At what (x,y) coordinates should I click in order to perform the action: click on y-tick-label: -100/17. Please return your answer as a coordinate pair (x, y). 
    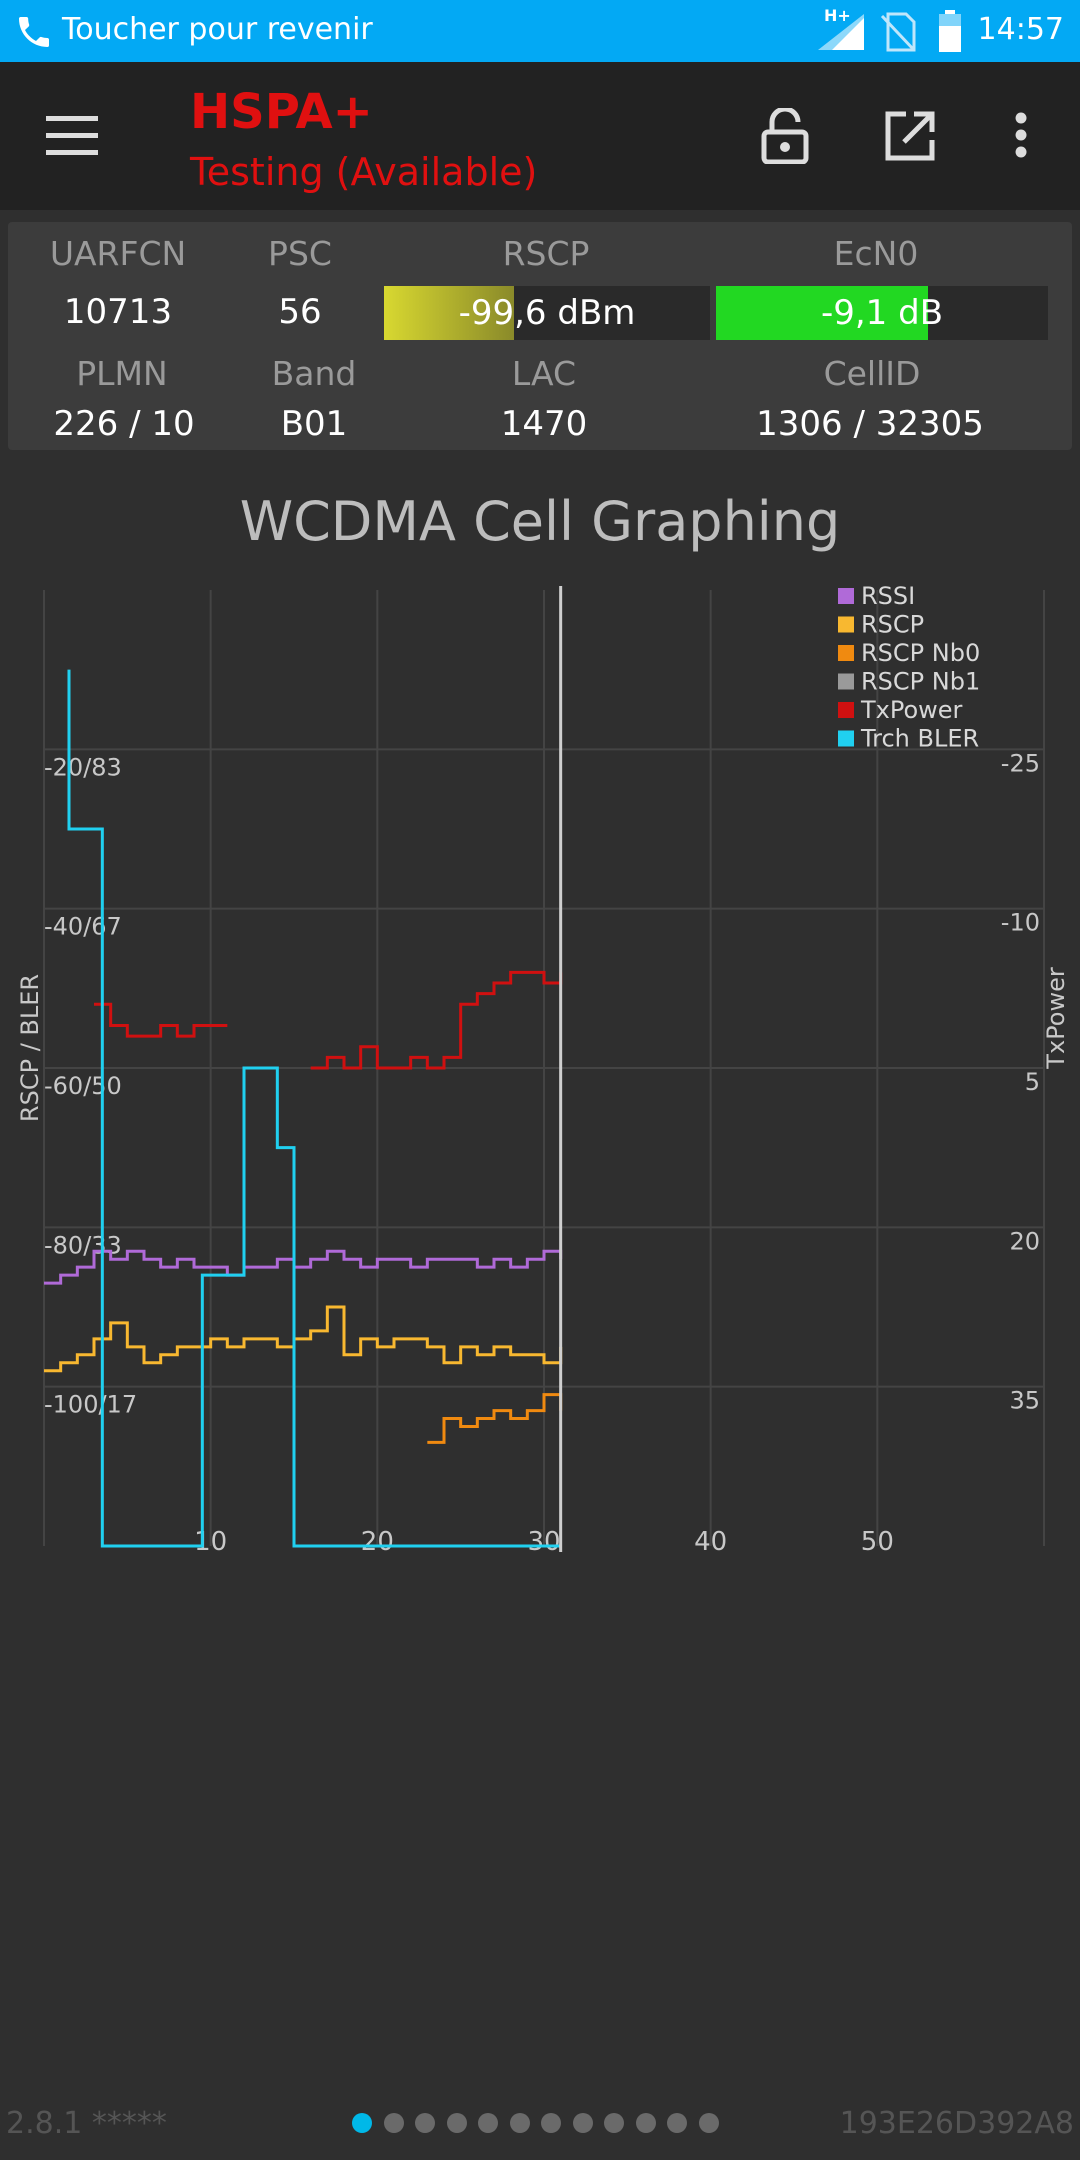
    Looking at the image, I should click on (90, 1405).